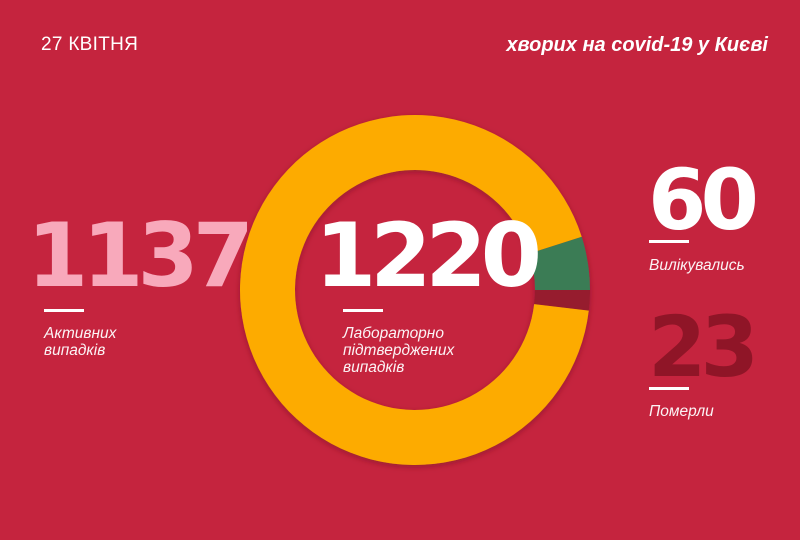 The width and height of the screenshot is (800, 540). I want to click on active-divider, so click(64, 310).